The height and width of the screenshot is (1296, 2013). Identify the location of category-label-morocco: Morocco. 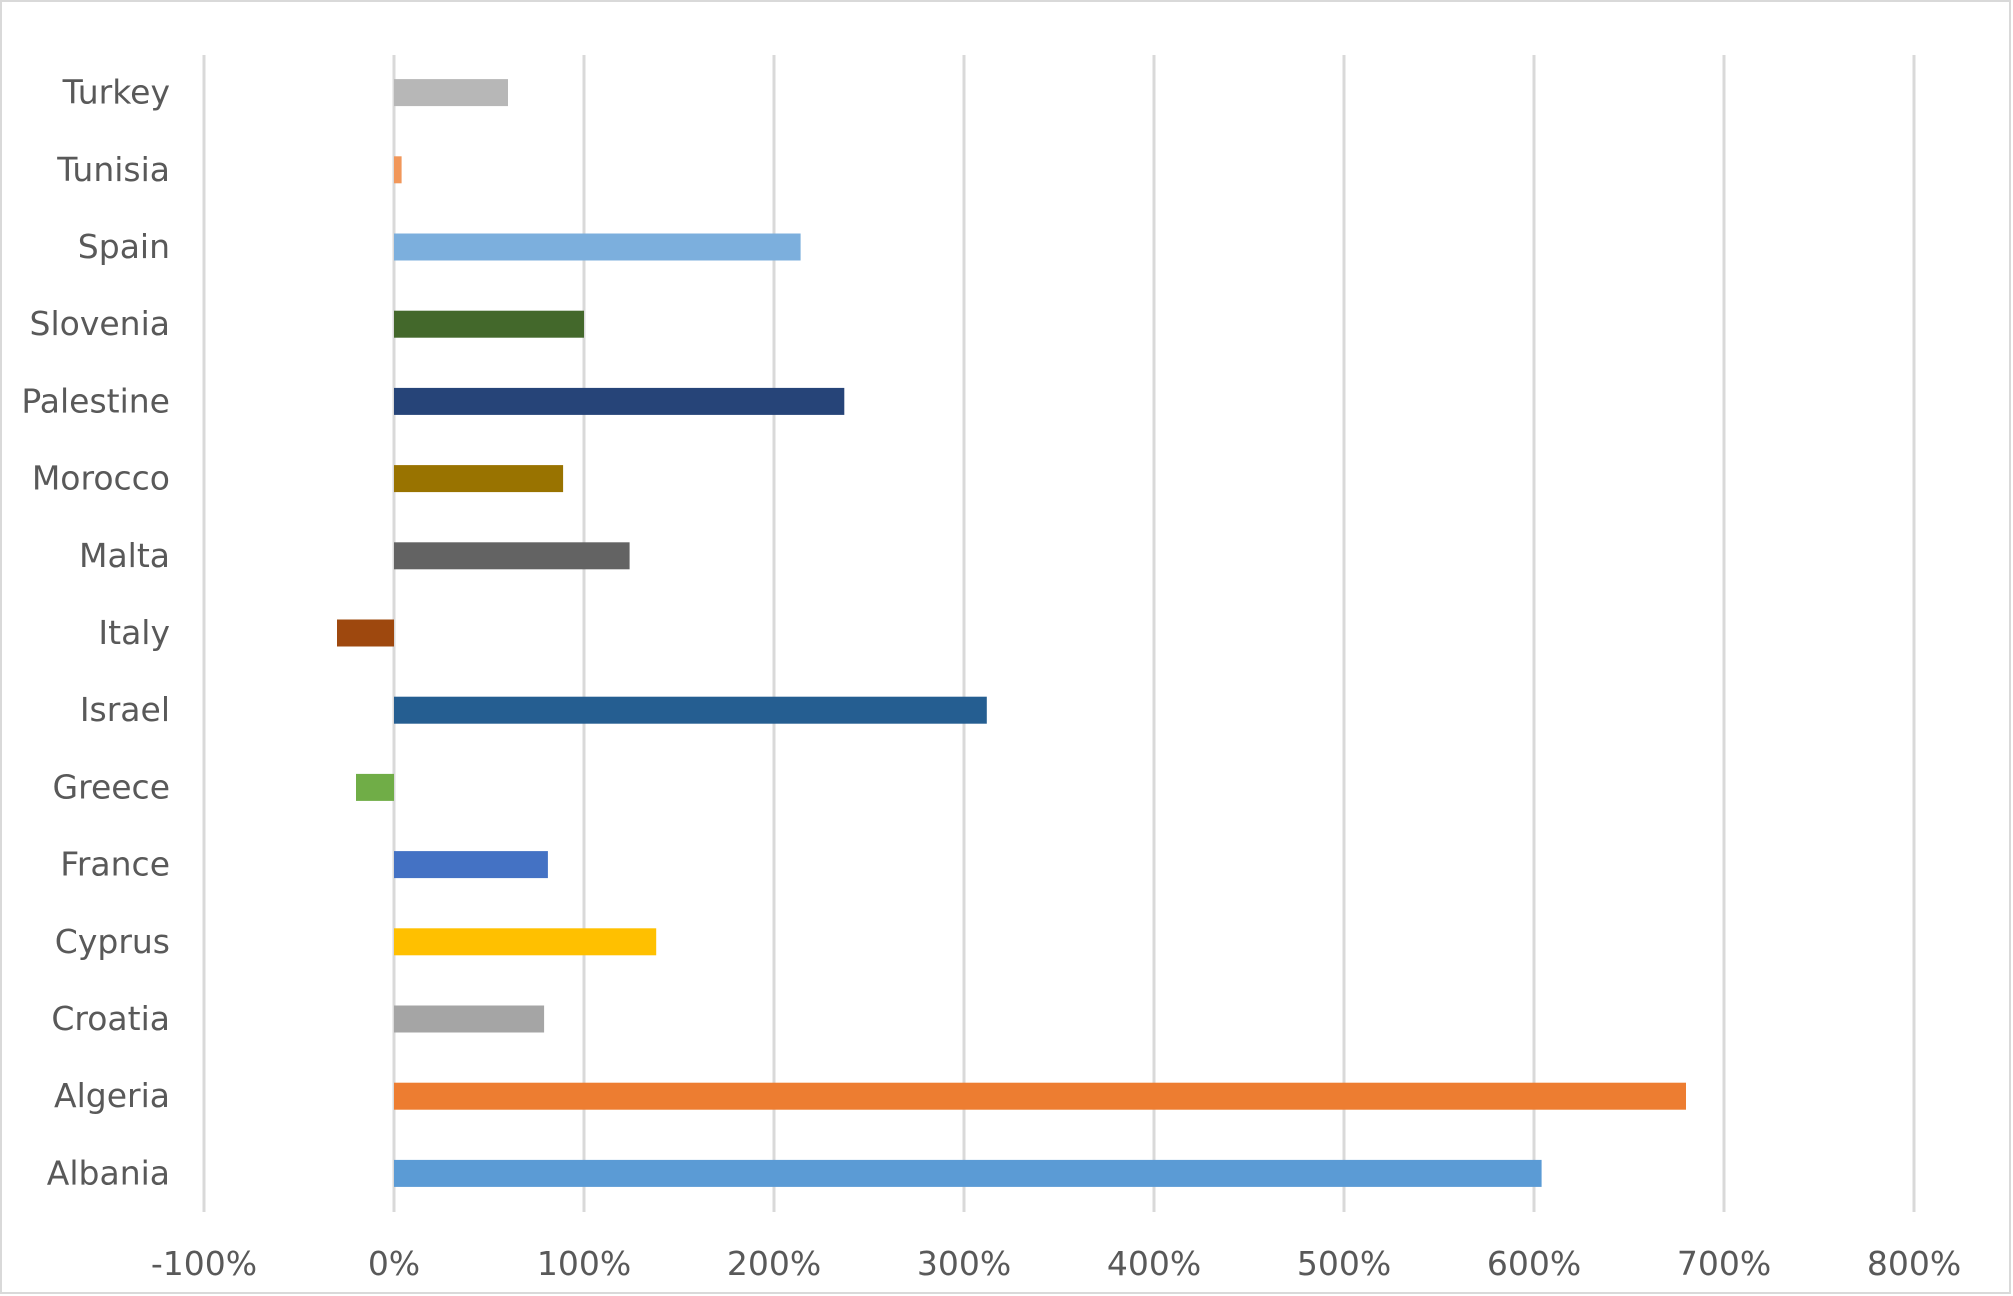
(101, 478).